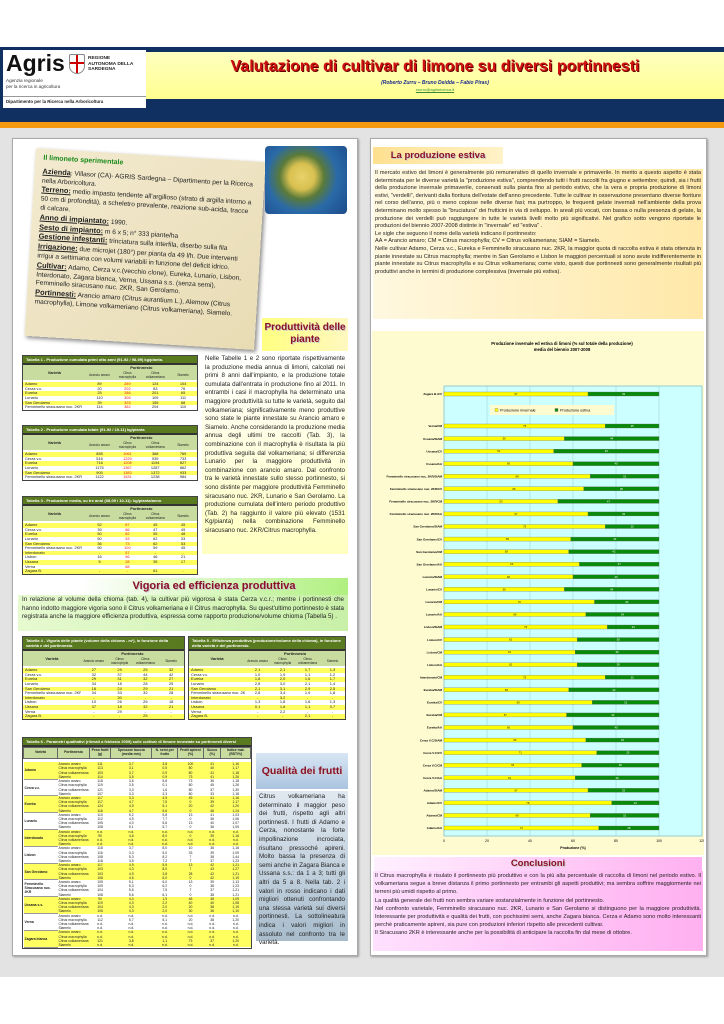  Describe the element at coordinates (434, 803) in the screenshot. I see `category-label: Adamo/CV` at that location.